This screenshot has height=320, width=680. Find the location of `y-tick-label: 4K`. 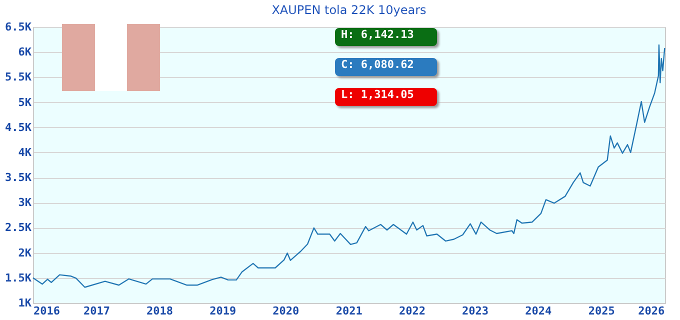

y-tick-label: 4K is located at coordinates (25, 152).